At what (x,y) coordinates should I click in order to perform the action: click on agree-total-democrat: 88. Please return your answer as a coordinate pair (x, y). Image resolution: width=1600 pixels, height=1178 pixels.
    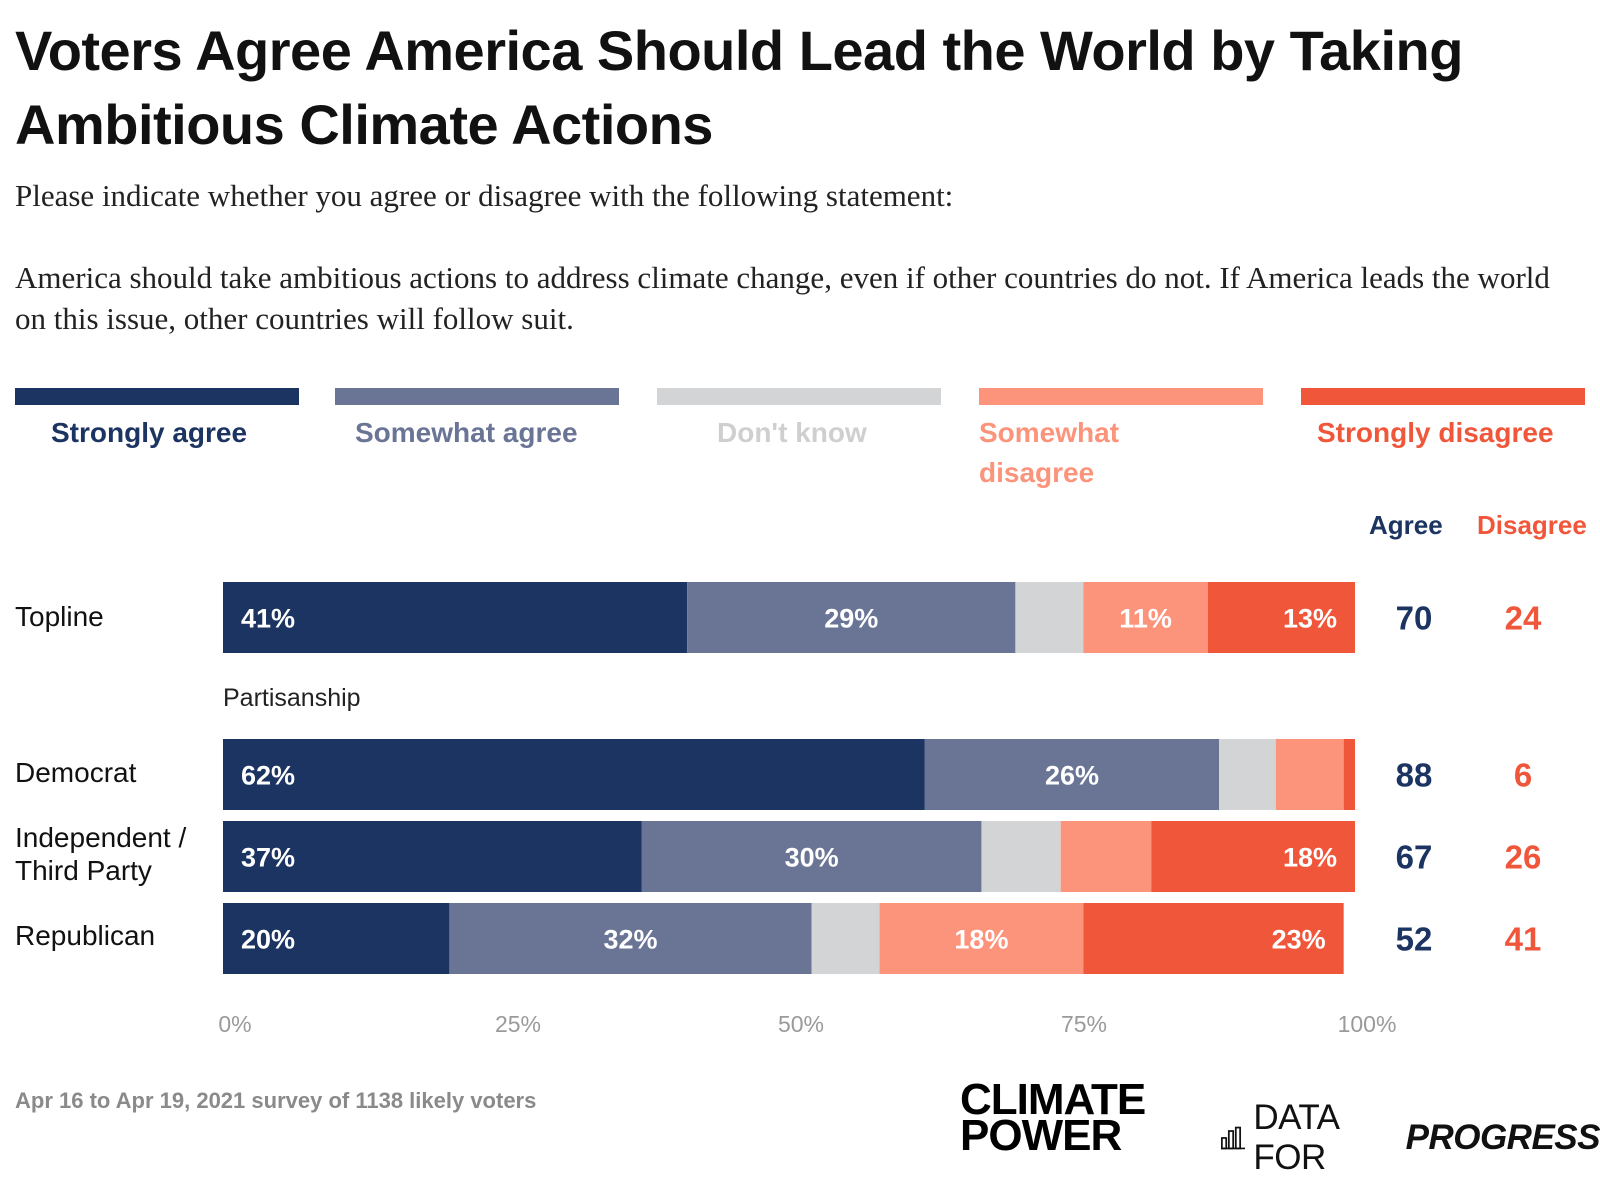
    Looking at the image, I should click on (1414, 775).